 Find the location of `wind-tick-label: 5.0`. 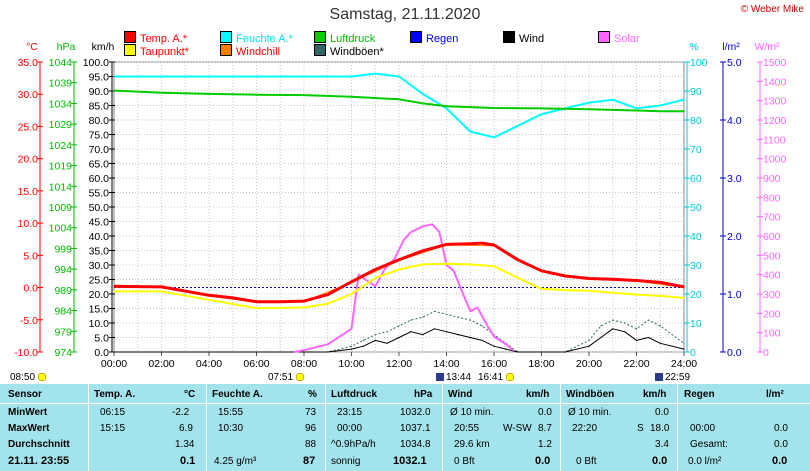

wind-tick-label: 5.0 is located at coordinates (101, 339).